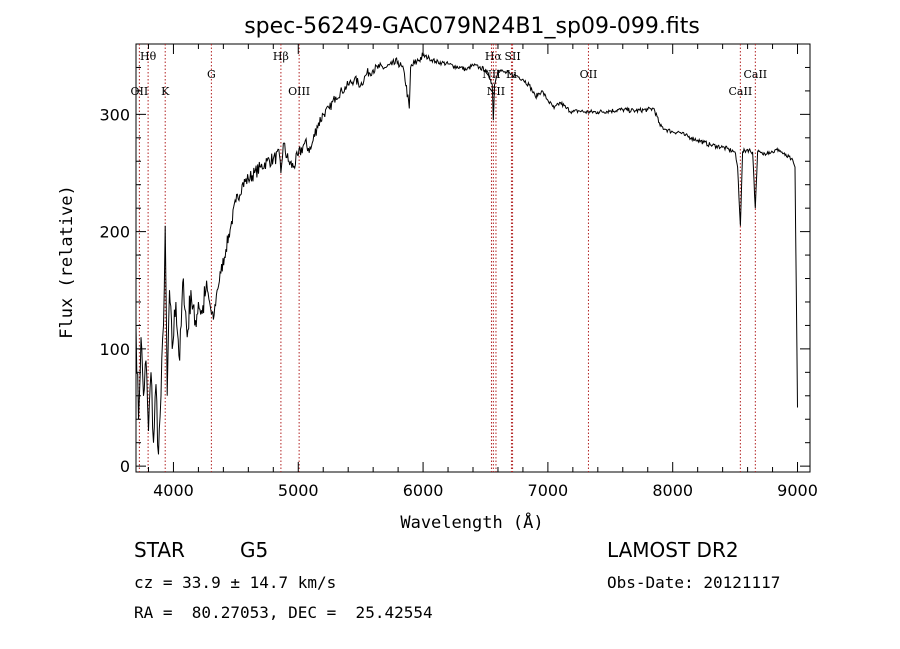 The width and height of the screenshot is (900, 649). I want to click on object-subclass: G5, so click(254, 550).